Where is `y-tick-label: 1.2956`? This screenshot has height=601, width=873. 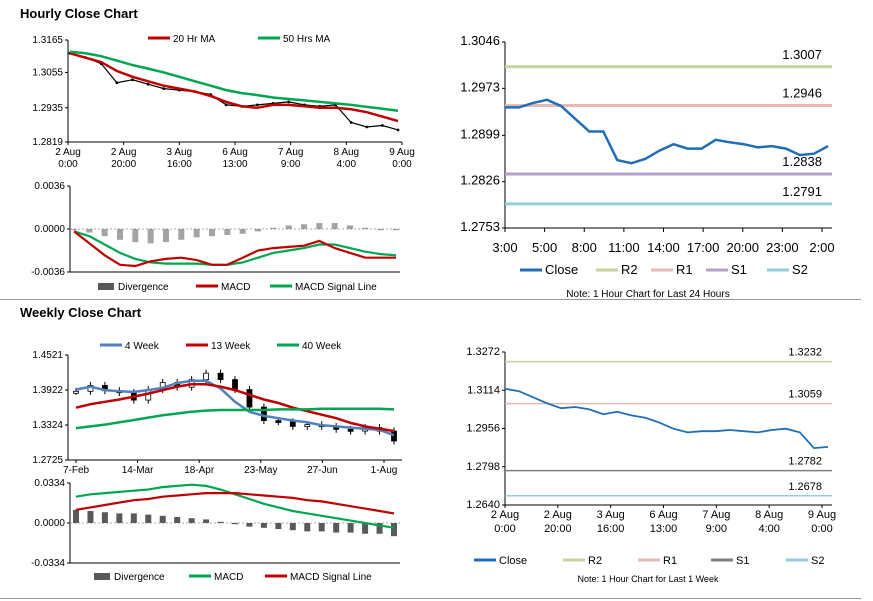
y-tick-label: 1.2956 is located at coordinates (483, 429).